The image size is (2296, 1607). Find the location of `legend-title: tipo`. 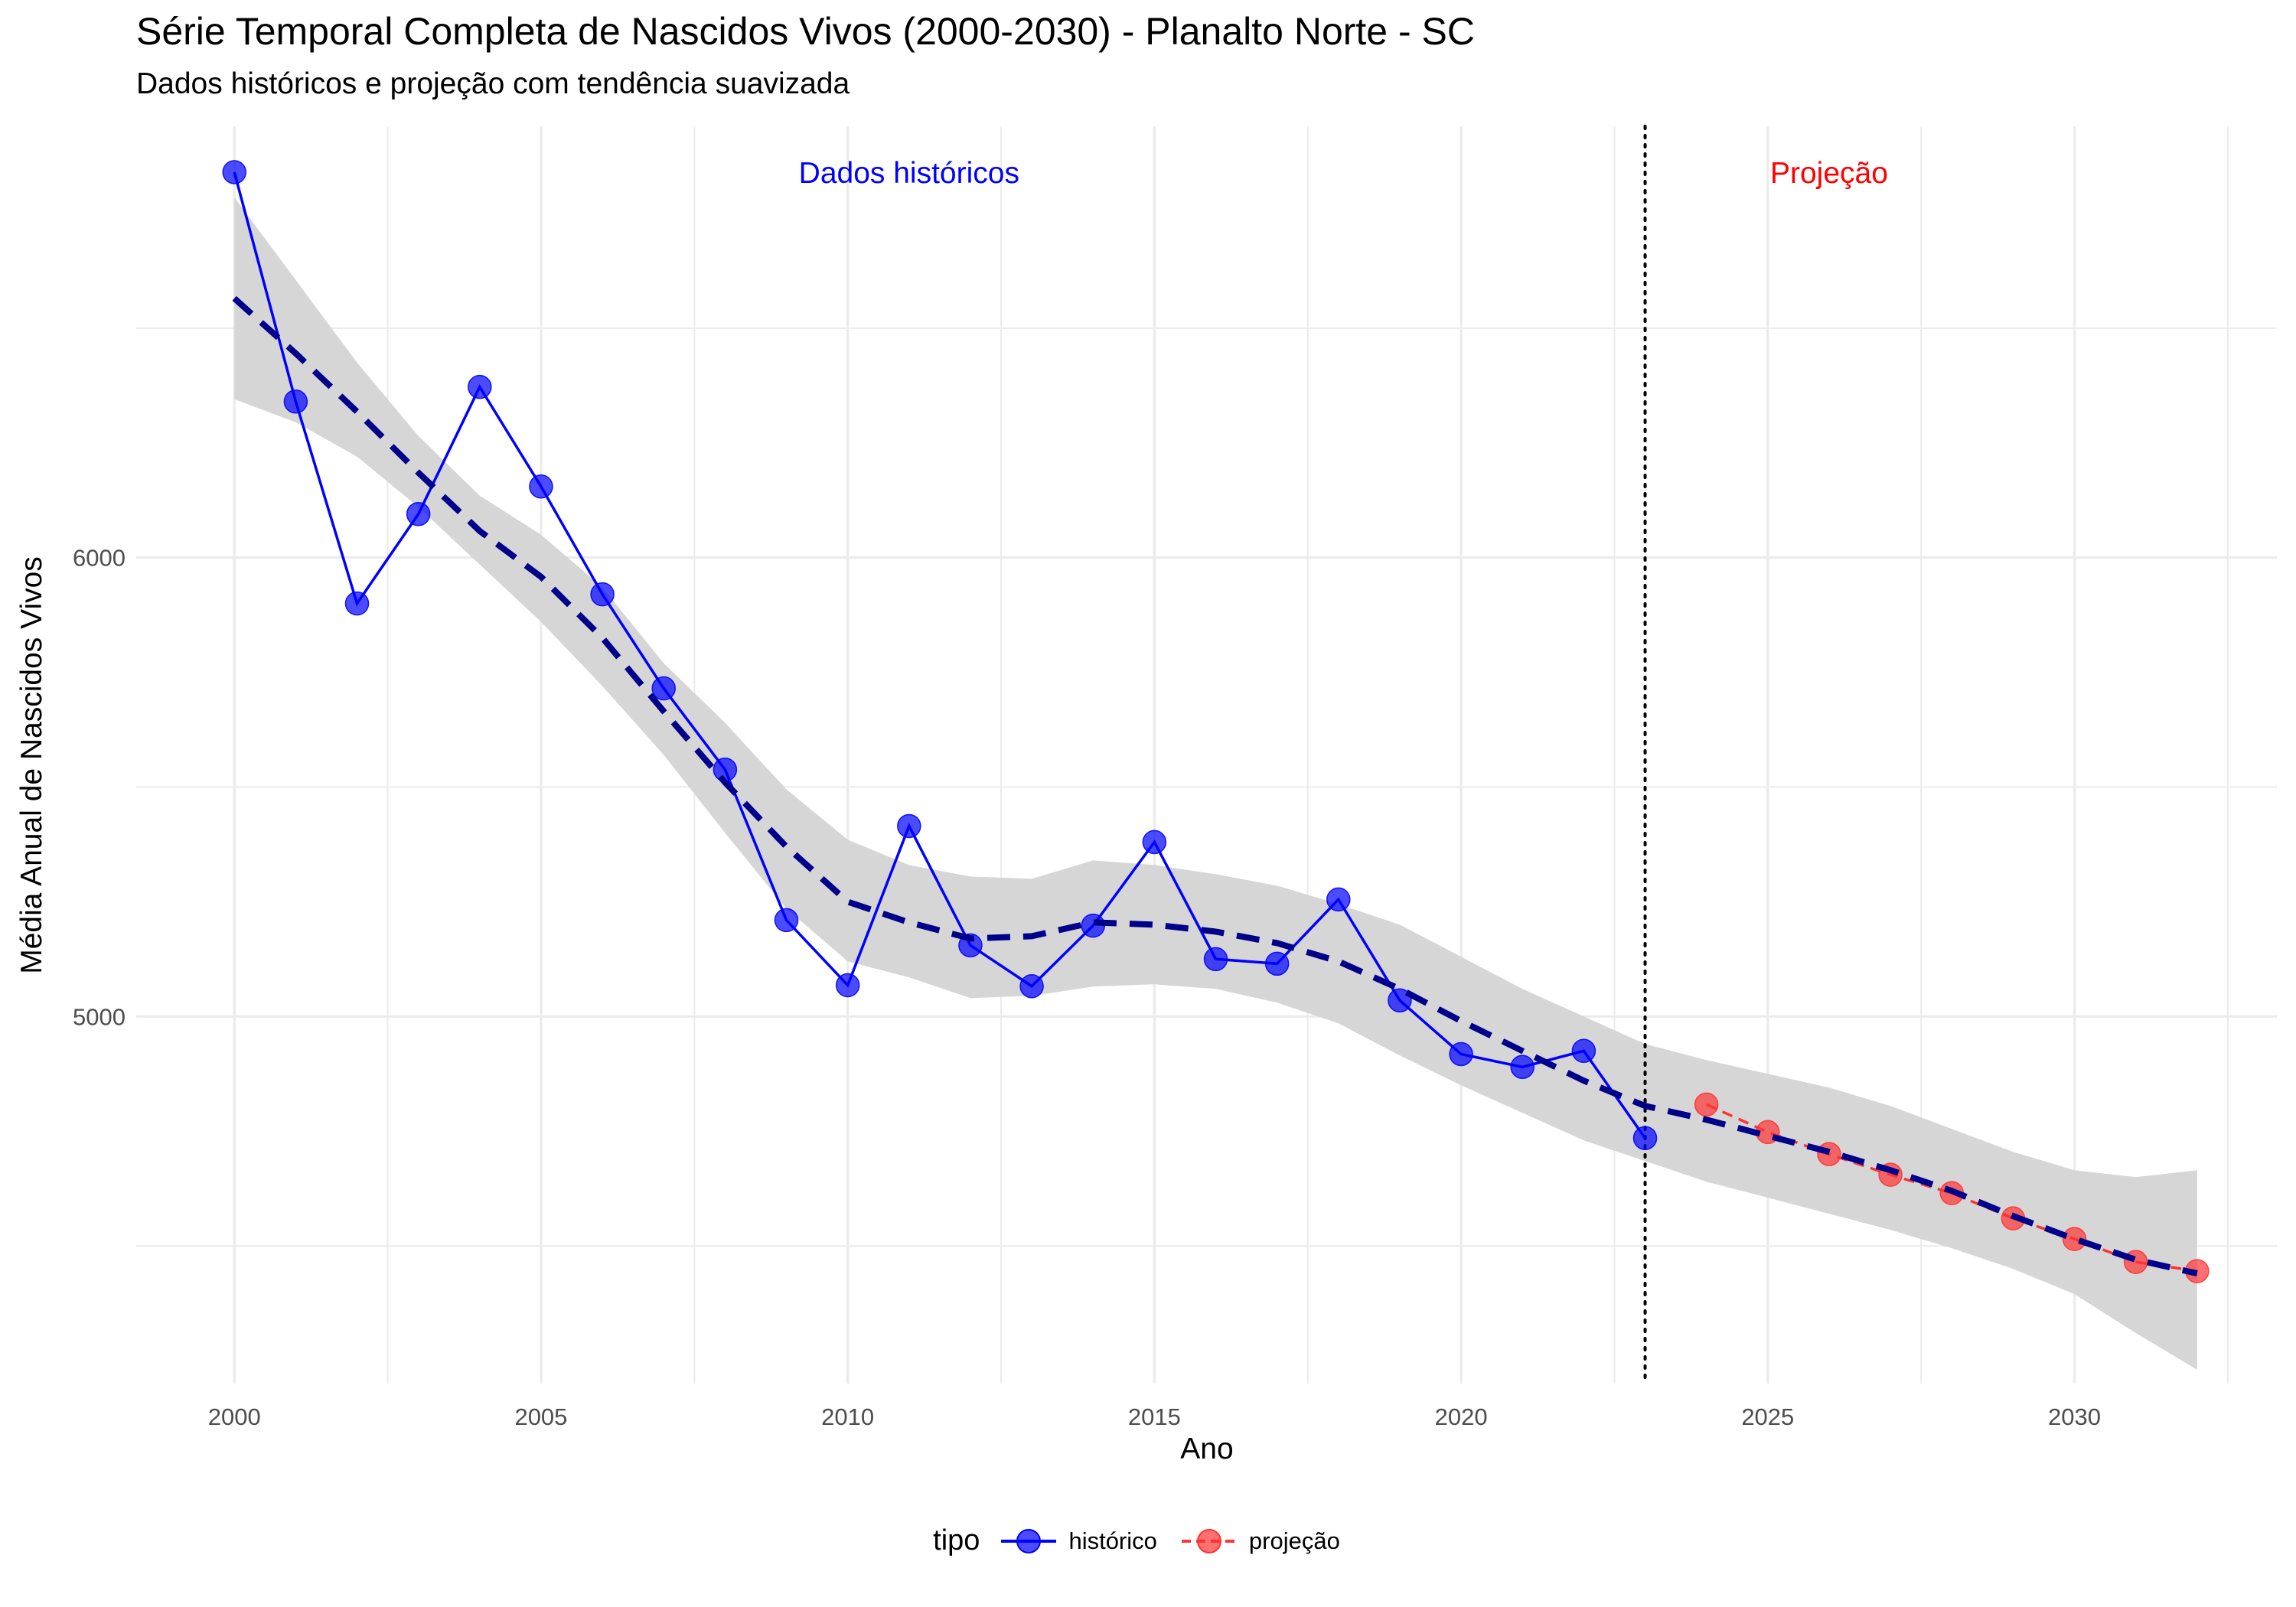

legend-title: tipo is located at coordinates (956, 1540).